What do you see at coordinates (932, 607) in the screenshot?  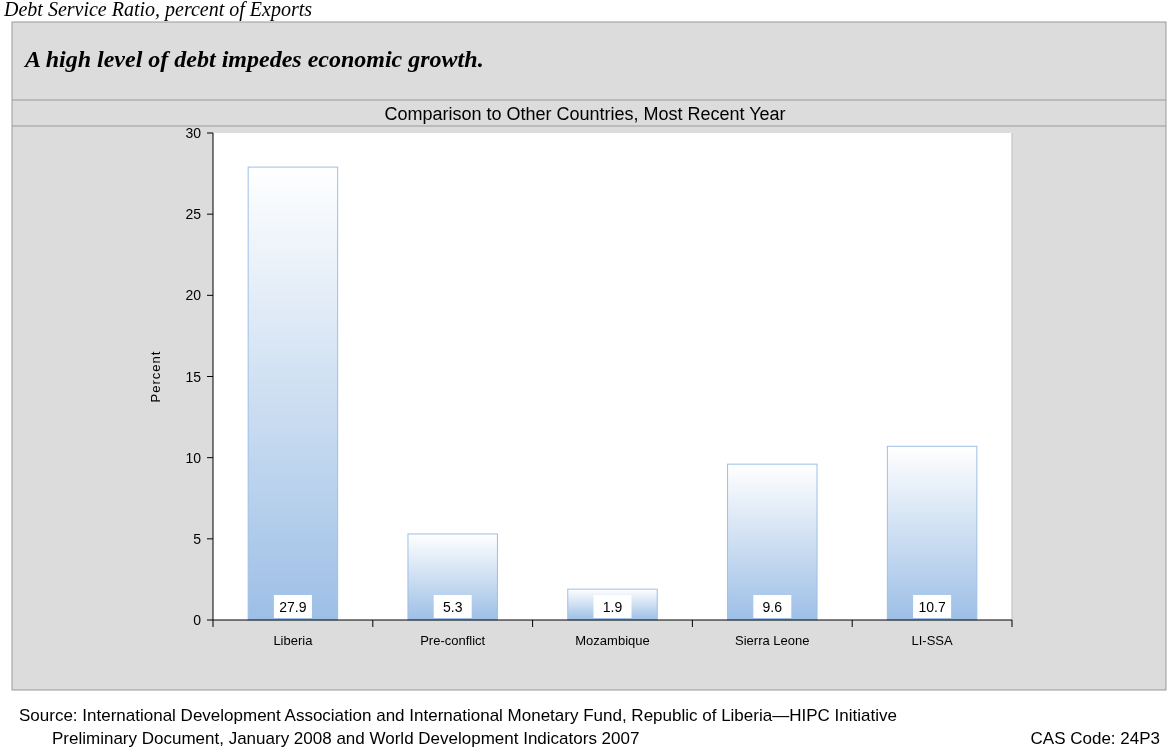 I see `data-label: 10.7` at bounding box center [932, 607].